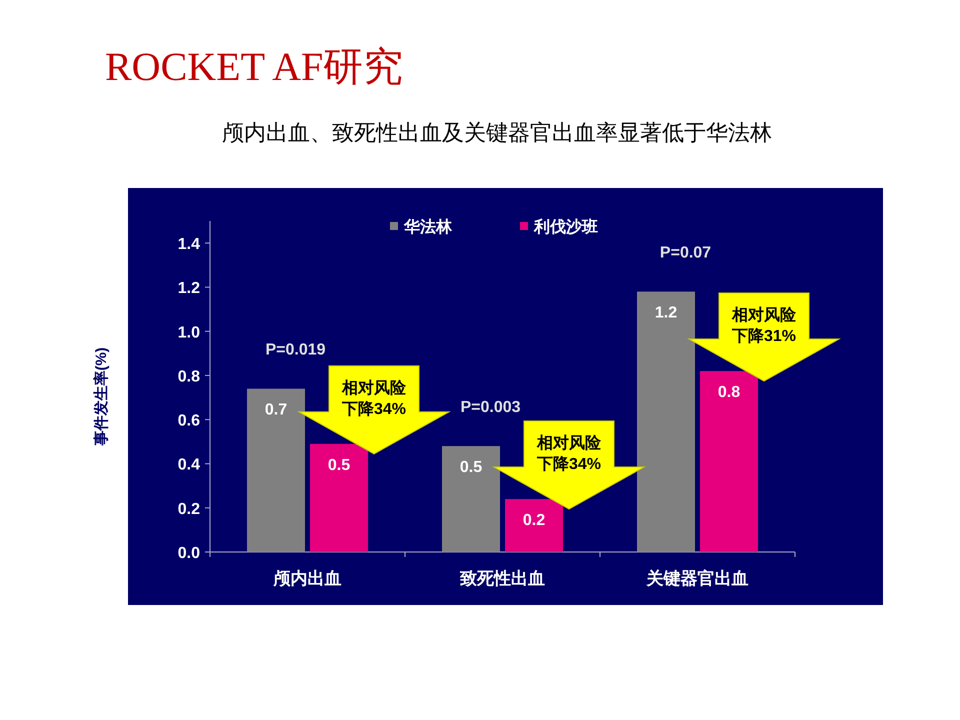 This screenshot has width=960, height=720. What do you see at coordinates (189, 333) in the screenshot?
I see `y-tick-label: 1.0` at bounding box center [189, 333].